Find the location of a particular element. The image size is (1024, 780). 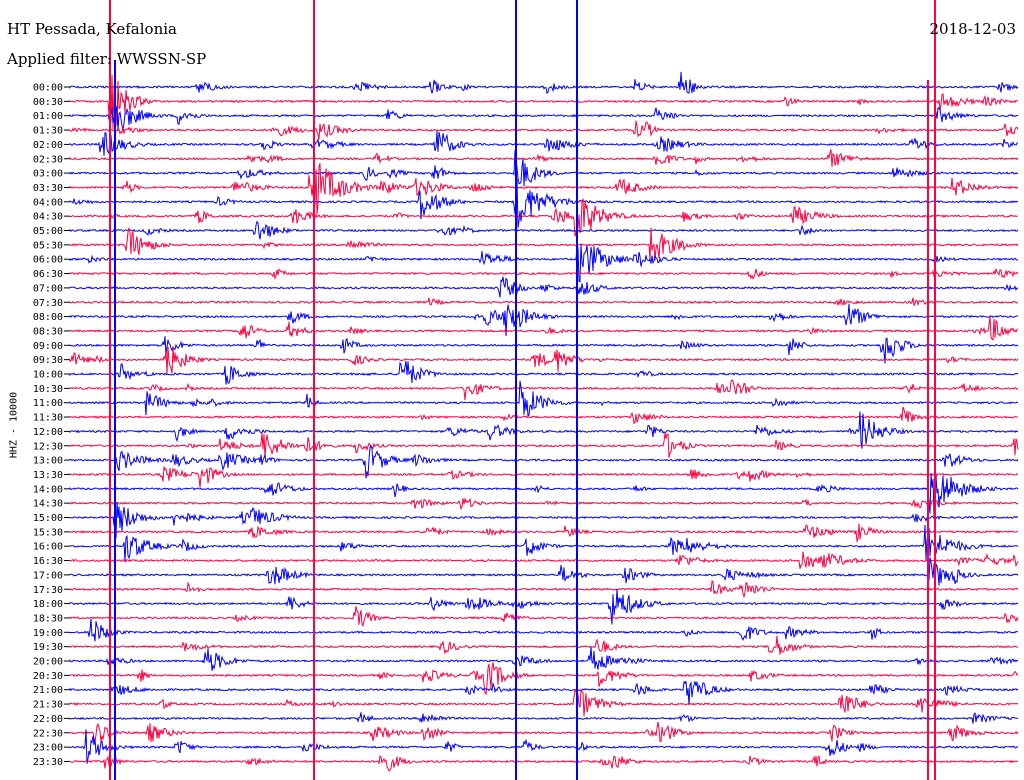

time-tick-label: 19:00 is located at coordinates (48, 633).